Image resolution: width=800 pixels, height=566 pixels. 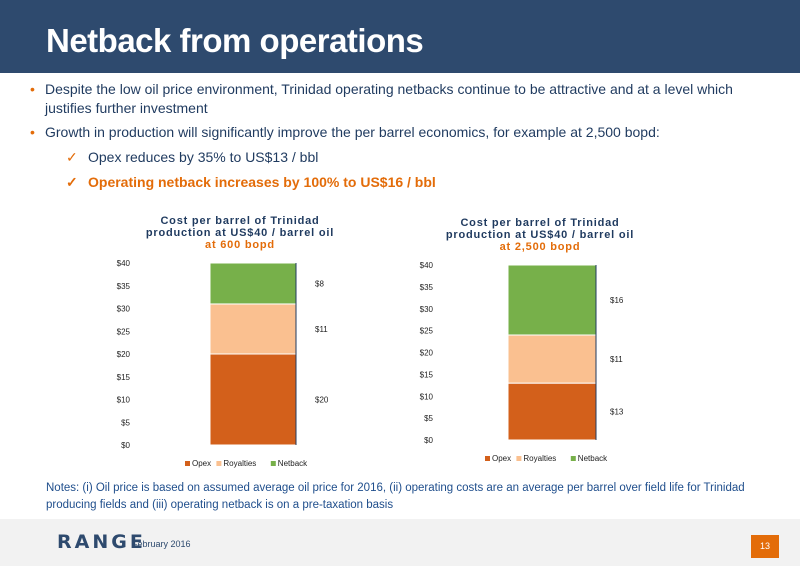 I want to click on data-label: $20, so click(x=322, y=400).